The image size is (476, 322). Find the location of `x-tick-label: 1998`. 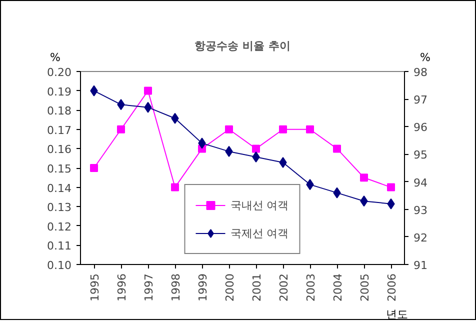

x-tick-label: 1998 is located at coordinates (176, 287).